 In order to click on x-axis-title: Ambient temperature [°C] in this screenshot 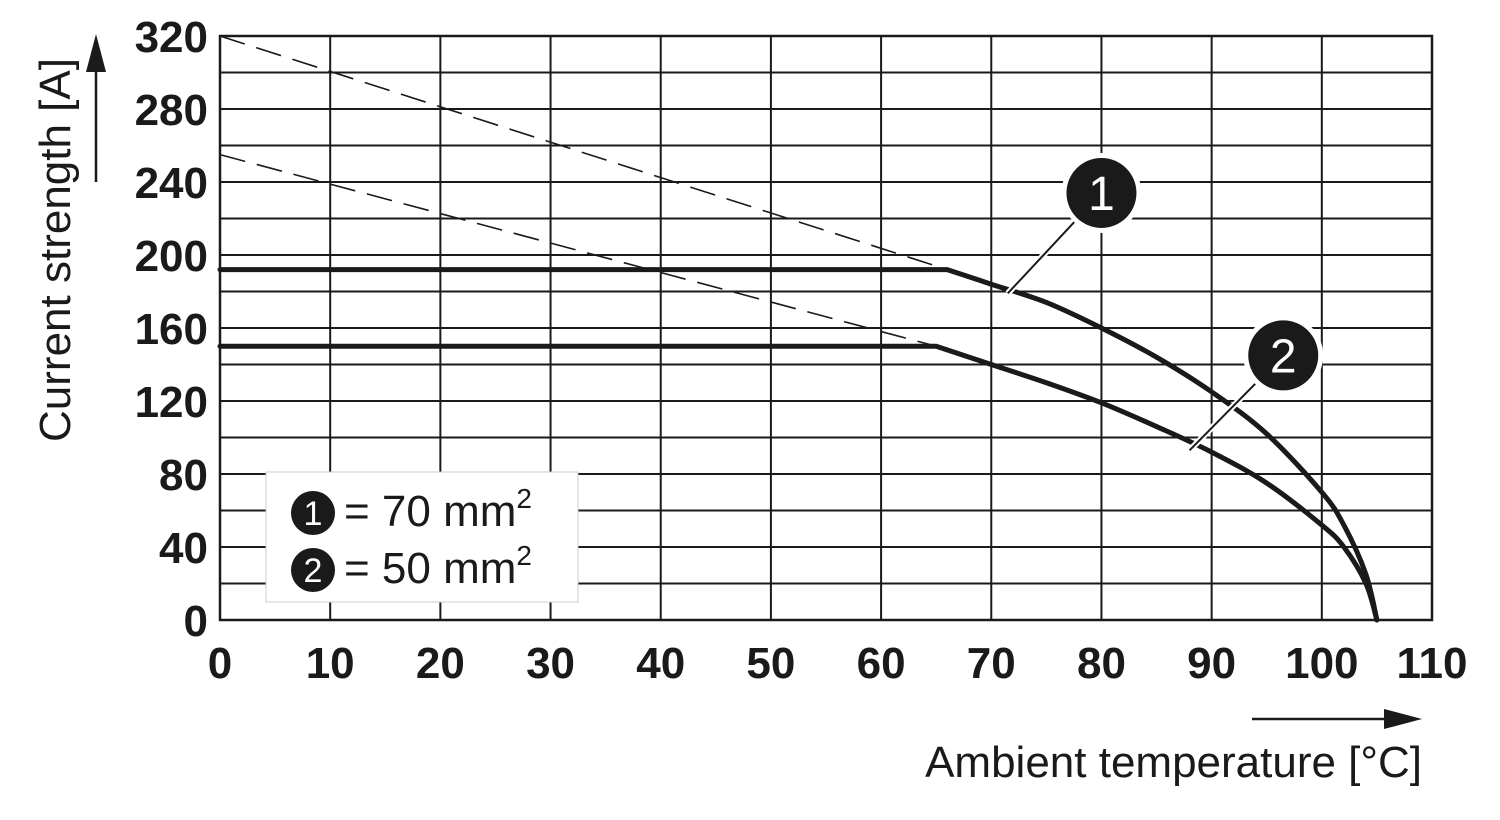, I will do `click(1173, 748)`.